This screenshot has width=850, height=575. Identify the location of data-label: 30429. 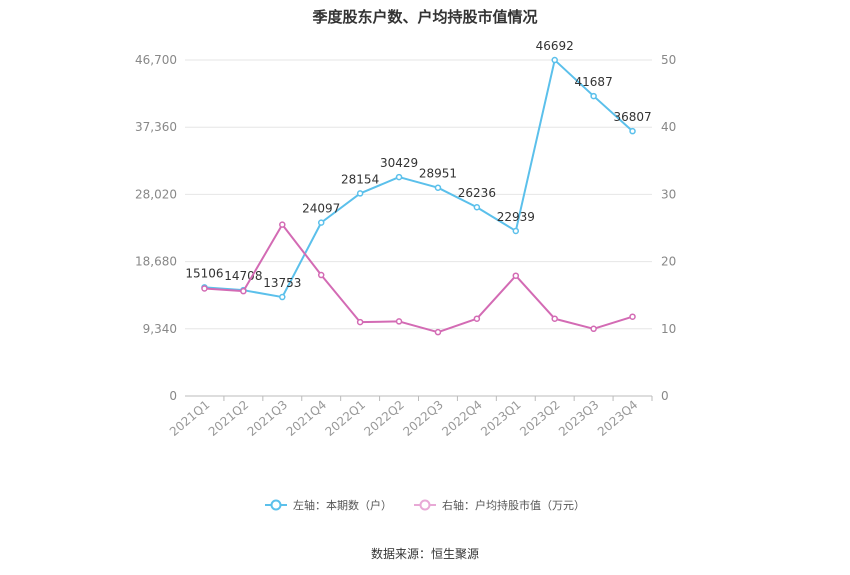
(399, 163).